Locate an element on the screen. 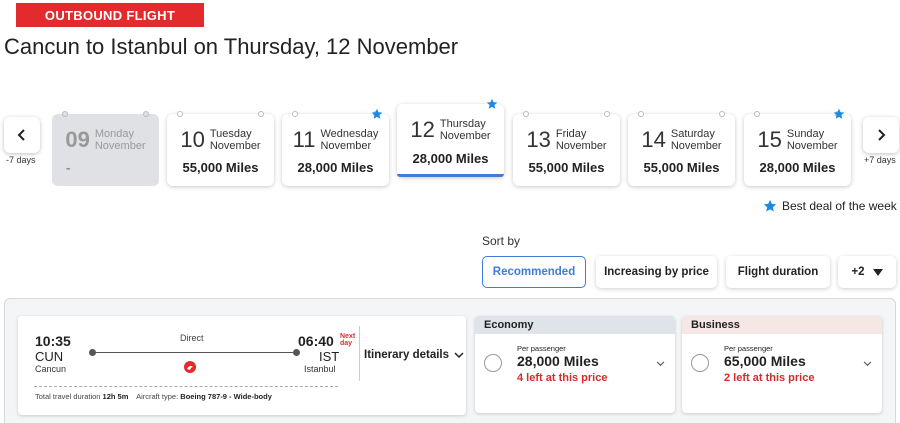  day-number: 09 is located at coordinates (77, 139).